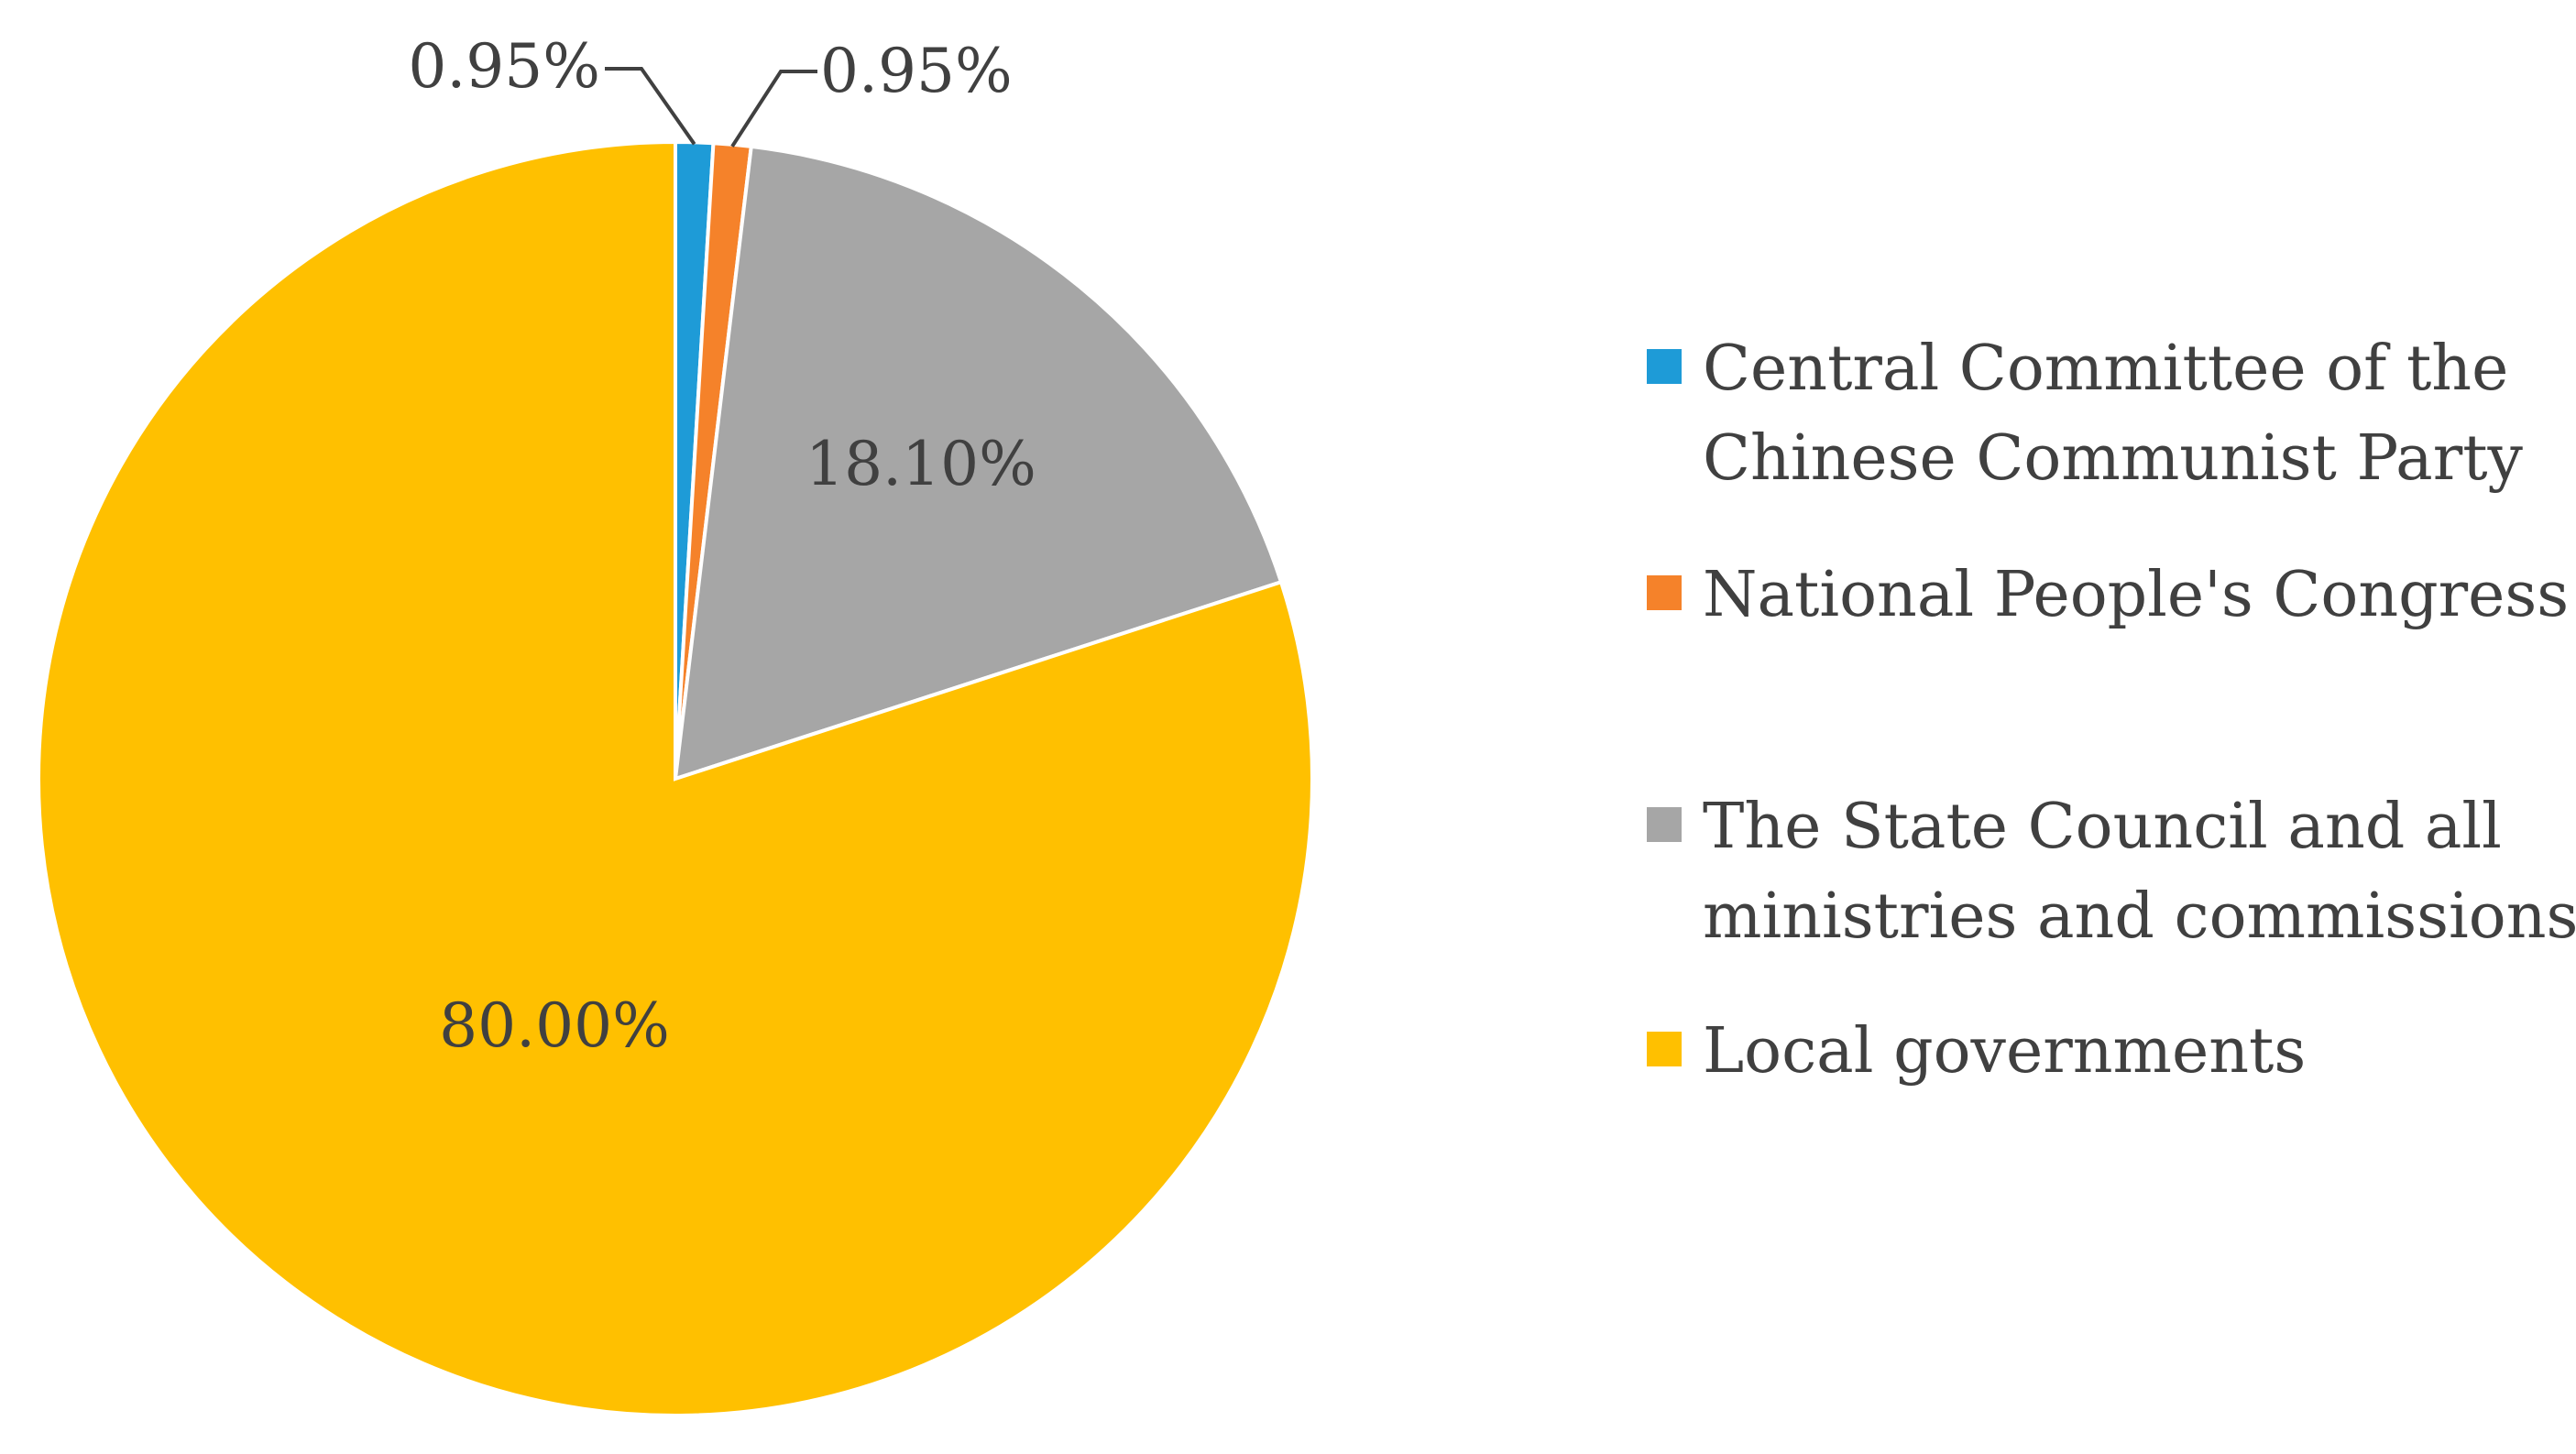 Image resolution: width=2576 pixels, height=1454 pixels. I want to click on data-label-central-committee-of-the-chinese-communist-party: 0.95%, so click(552, 88).